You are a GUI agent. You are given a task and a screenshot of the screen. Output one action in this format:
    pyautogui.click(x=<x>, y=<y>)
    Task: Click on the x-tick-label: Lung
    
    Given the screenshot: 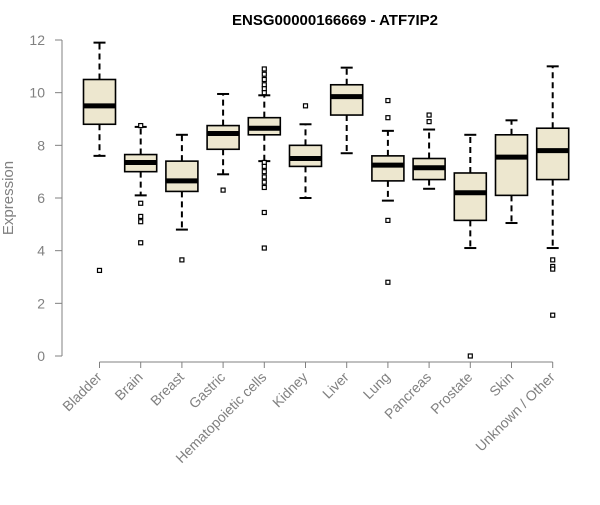 What is the action you would take?
    pyautogui.click(x=376, y=385)
    